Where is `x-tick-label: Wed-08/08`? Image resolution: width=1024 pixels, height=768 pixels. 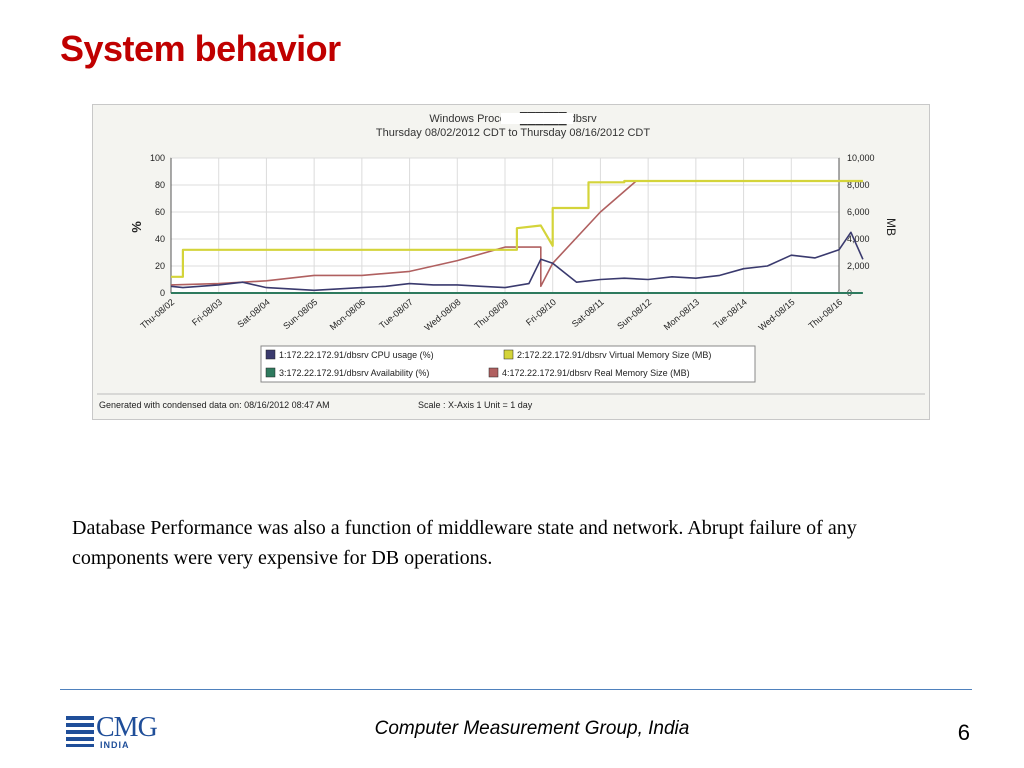
x-tick-label: Wed-08/08 is located at coordinates (443, 315).